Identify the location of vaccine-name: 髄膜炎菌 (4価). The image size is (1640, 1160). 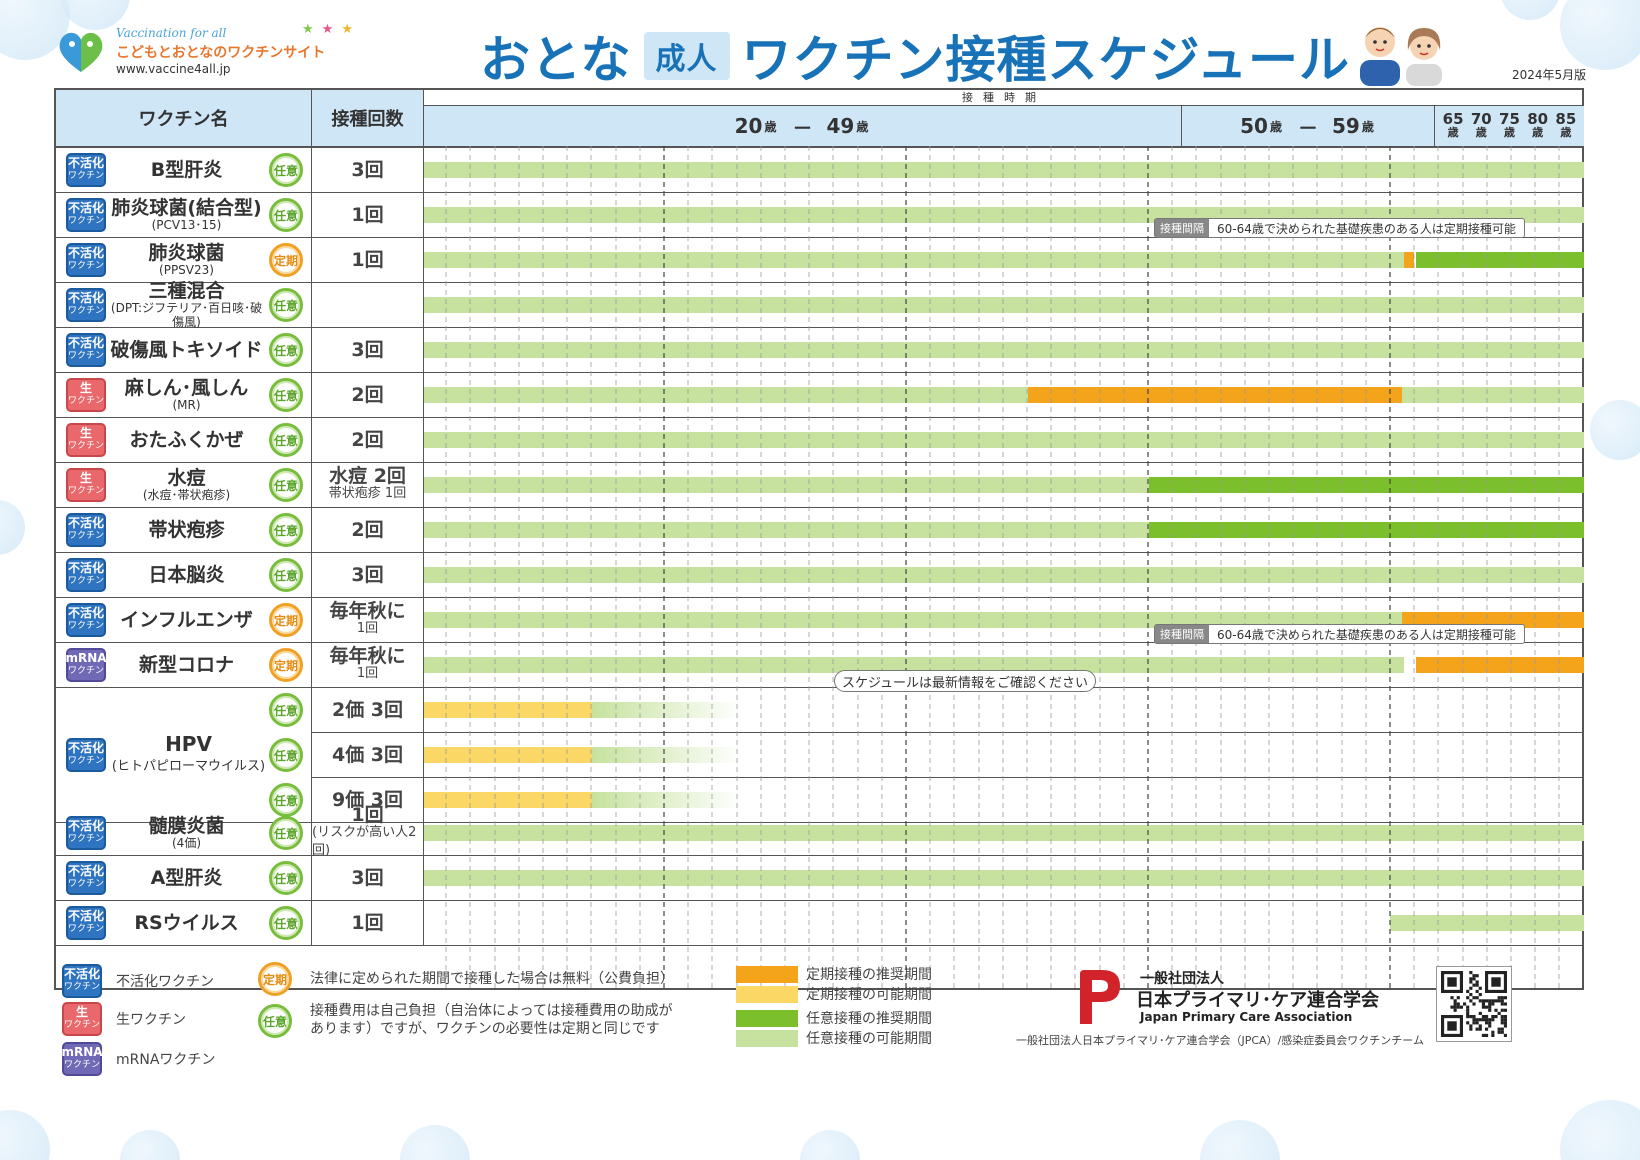
(186, 832).